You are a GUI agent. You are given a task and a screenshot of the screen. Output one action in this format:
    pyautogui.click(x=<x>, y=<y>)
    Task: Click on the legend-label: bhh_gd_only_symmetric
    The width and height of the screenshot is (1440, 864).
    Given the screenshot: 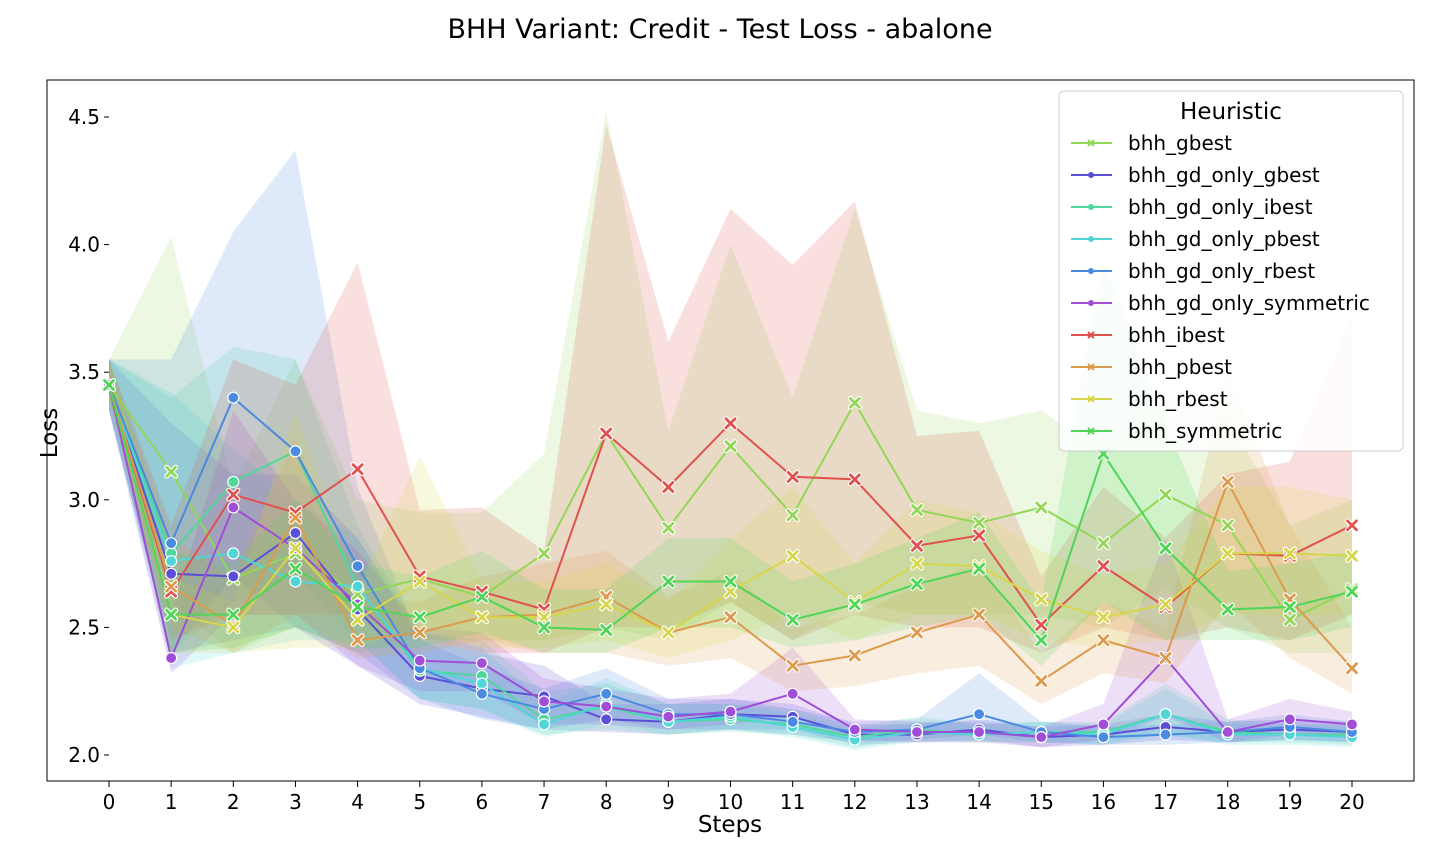 What is the action you would take?
    pyautogui.click(x=1249, y=303)
    